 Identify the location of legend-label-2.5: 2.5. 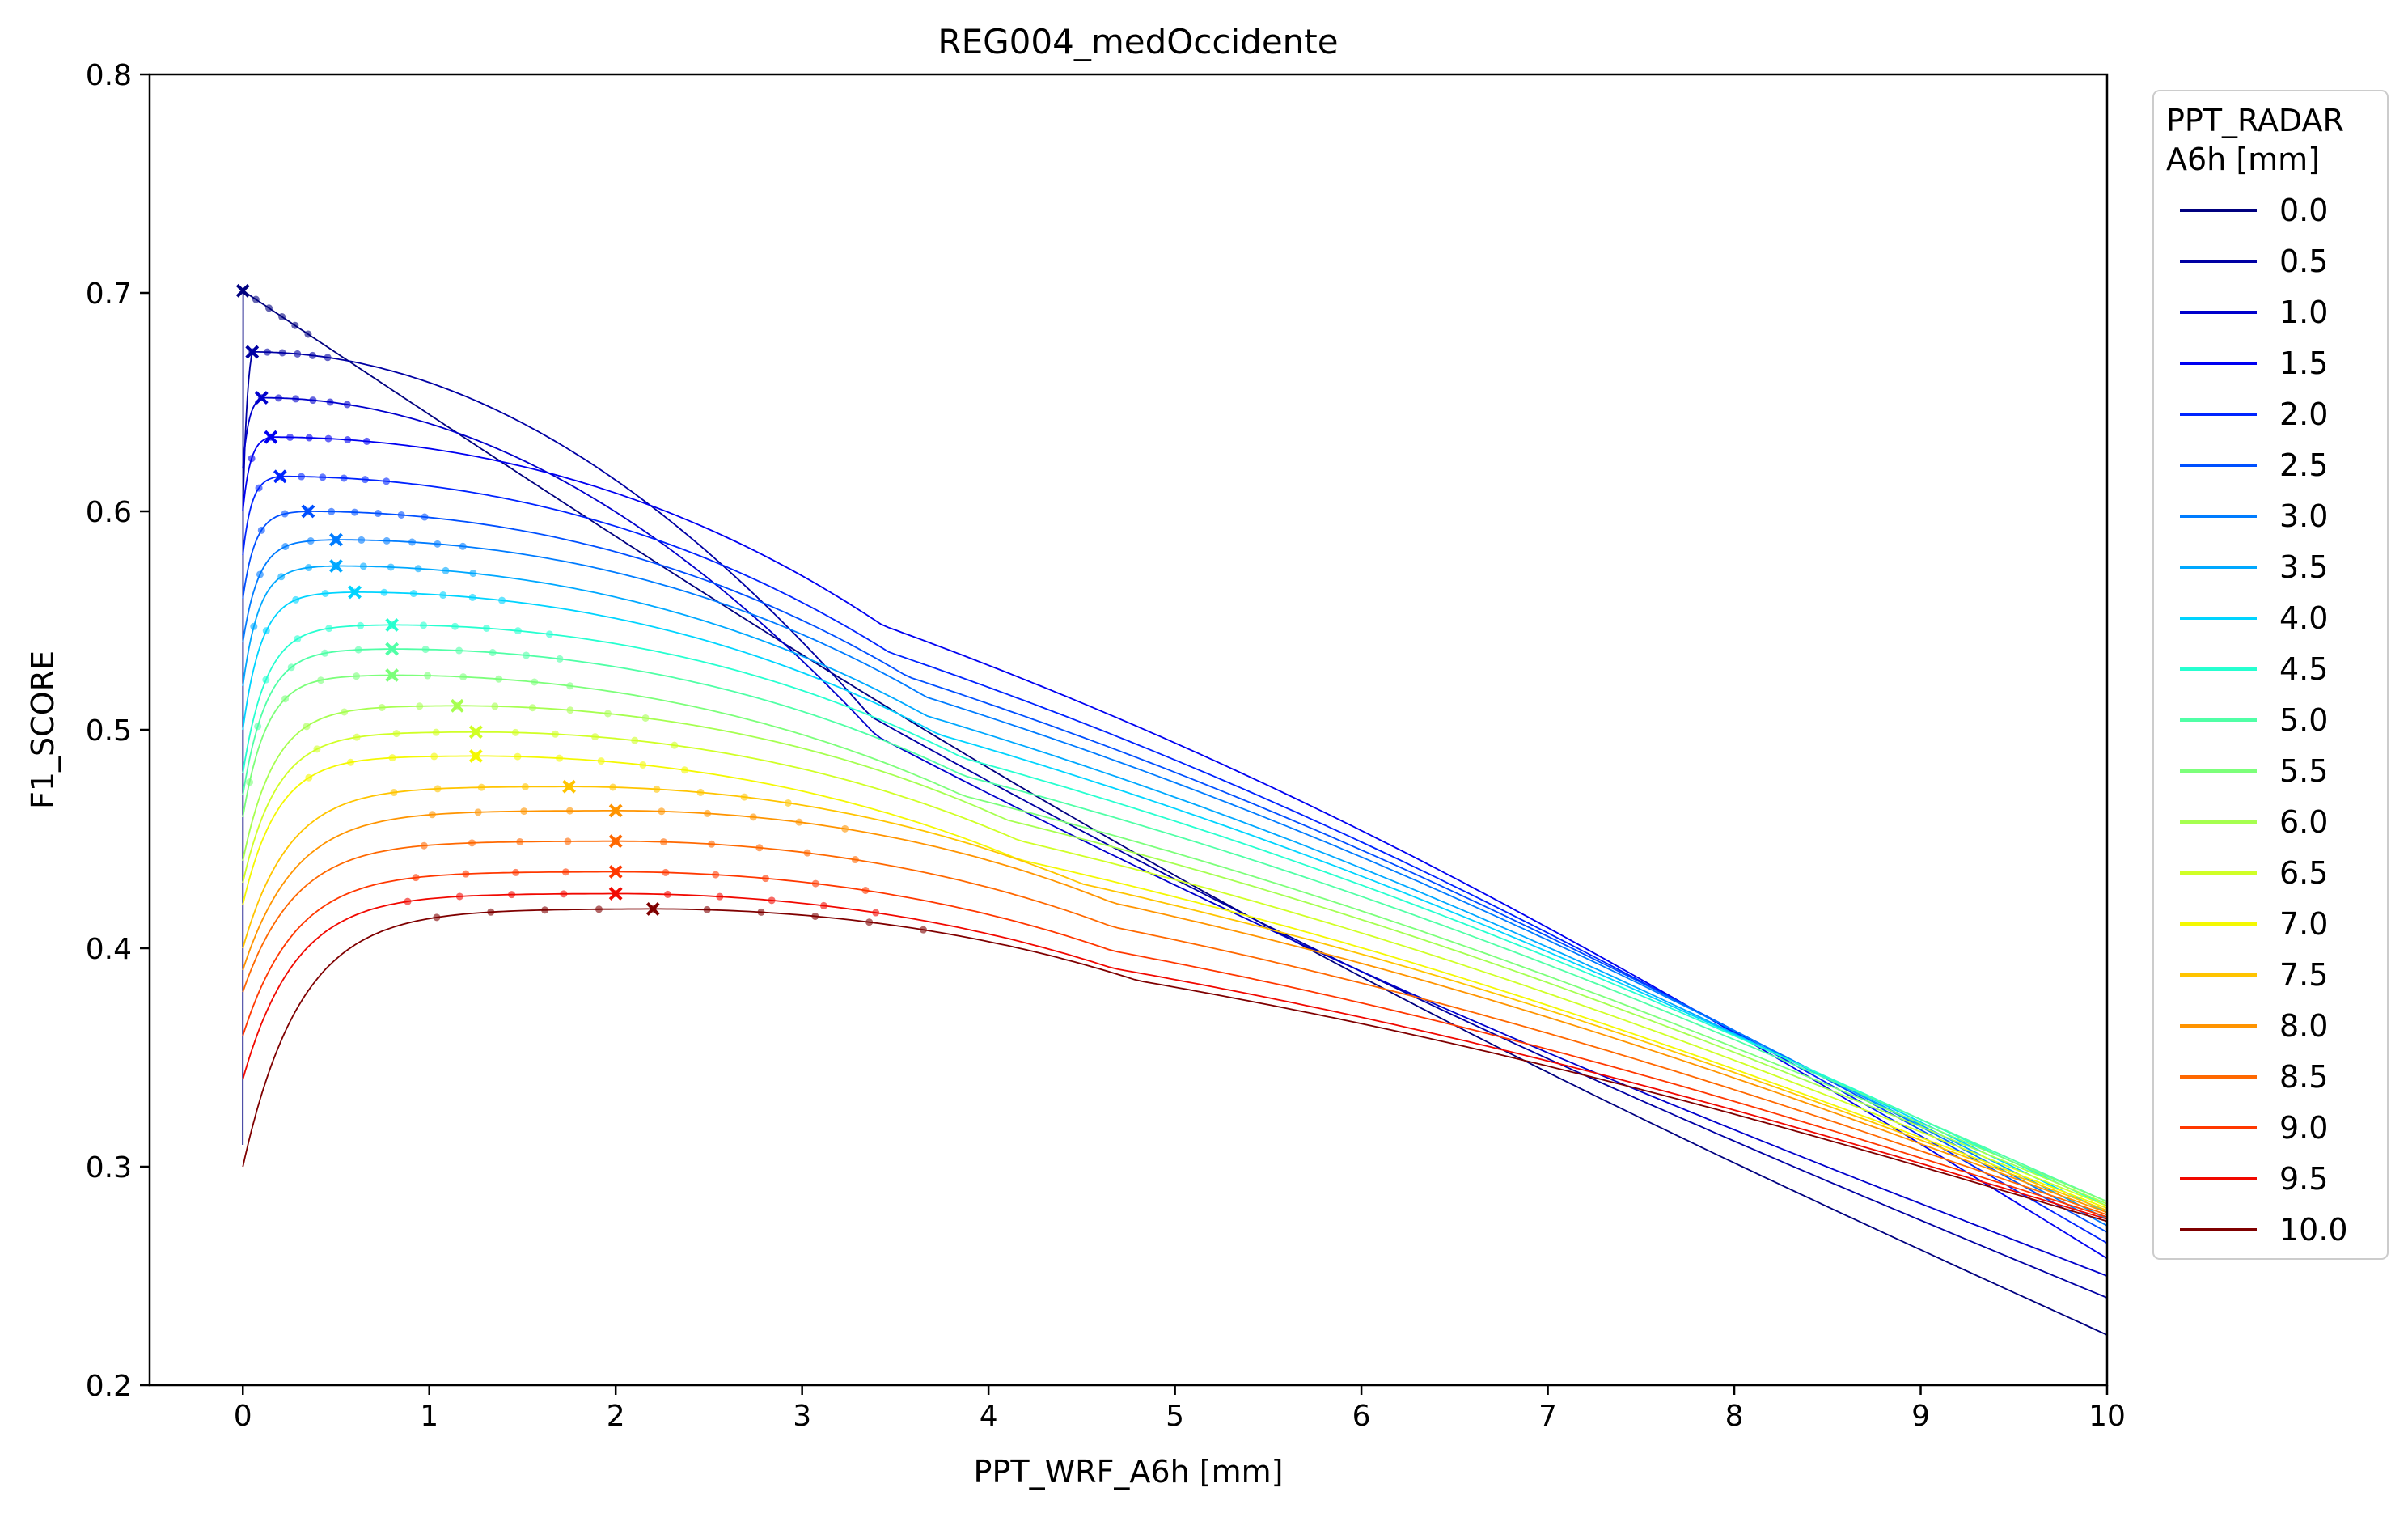
(2303, 465).